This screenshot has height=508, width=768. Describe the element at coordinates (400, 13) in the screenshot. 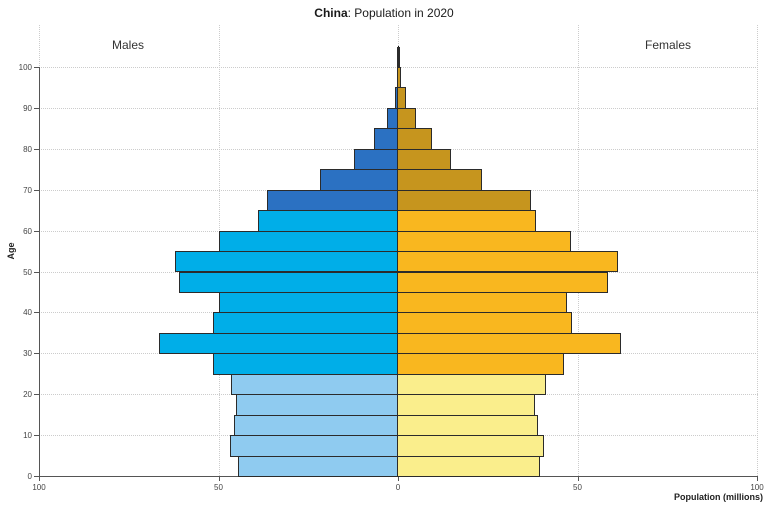

I see `chart-title-rest: : Population in 2020` at that location.